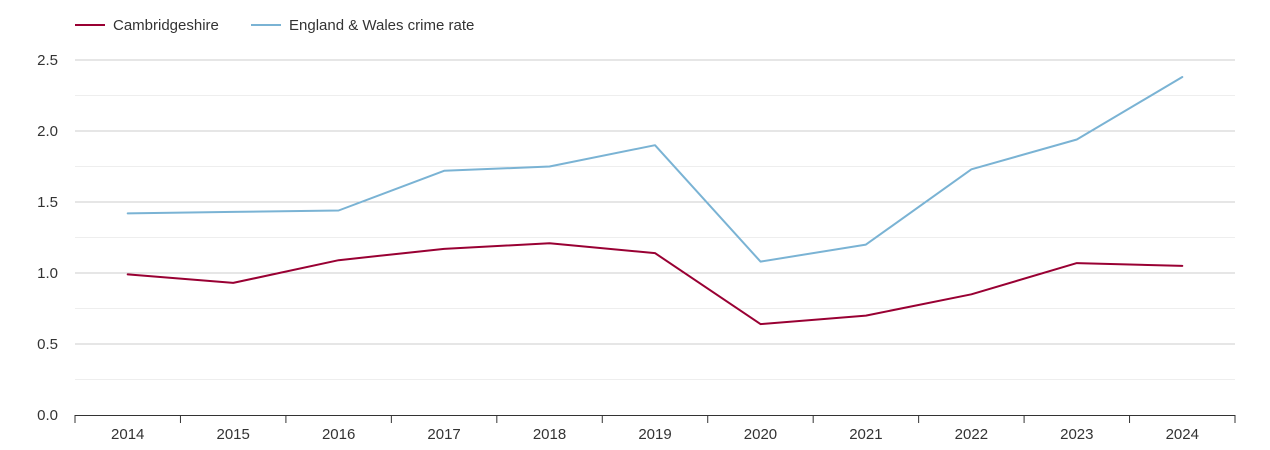 The height and width of the screenshot is (450, 1270). What do you see at coordinates (865, 434) in the screenshot?
I see `x-tick-label: 2021` at bounding box center [865, 434].